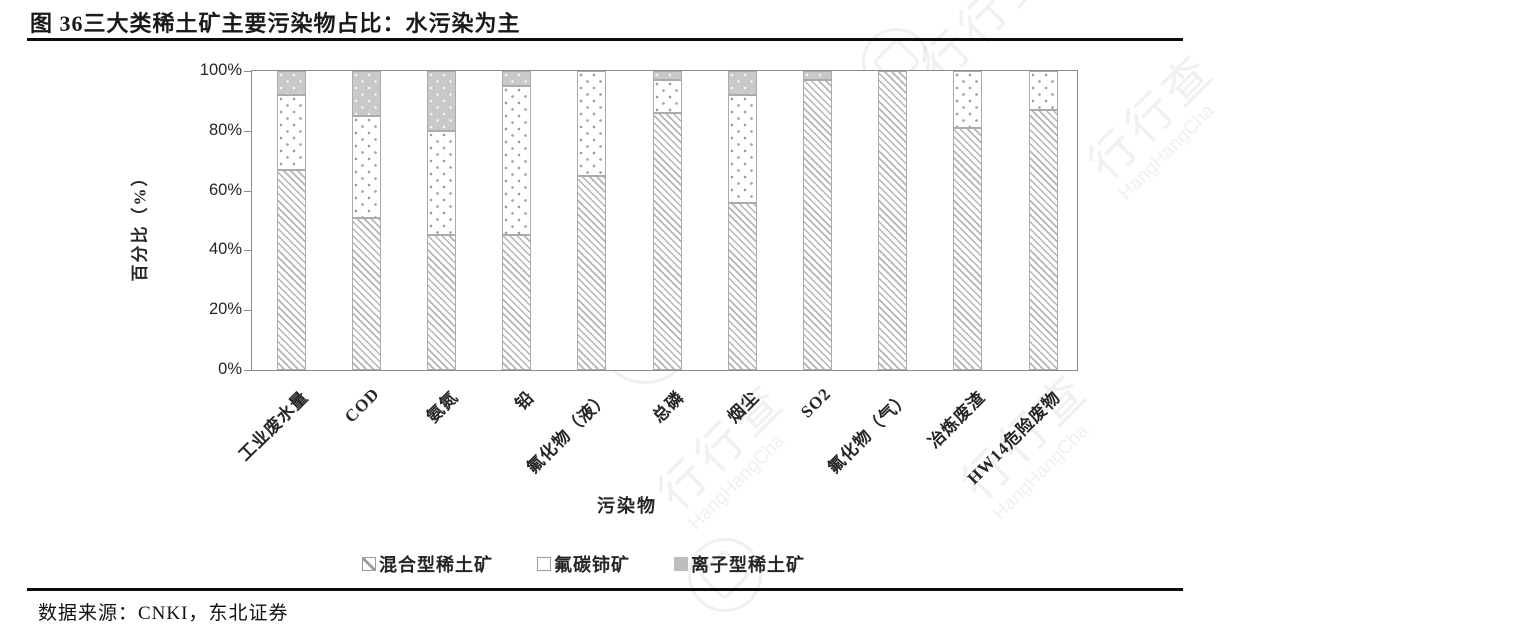 Image resolution: width=1516 pixels, height=626 pixels. What do you see at coordinates (225, 189) in the screenshot?
I see `y-tick-label: 60%` at bounding box center [225, 189].